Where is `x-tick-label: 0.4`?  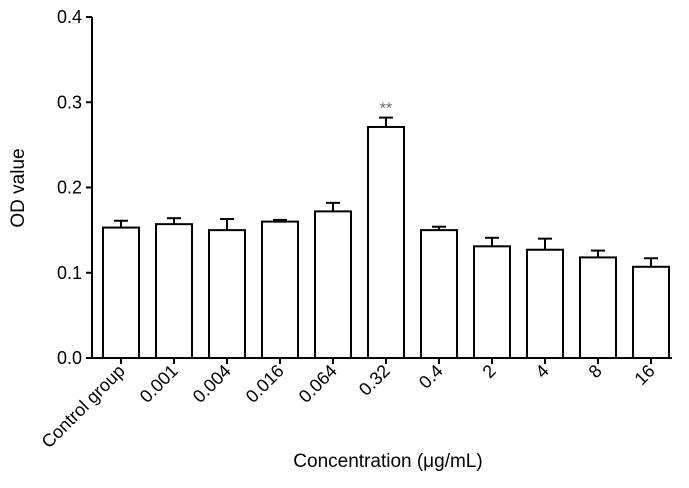
x-tick-label: 0.4 is located at coordinates (431, 377).